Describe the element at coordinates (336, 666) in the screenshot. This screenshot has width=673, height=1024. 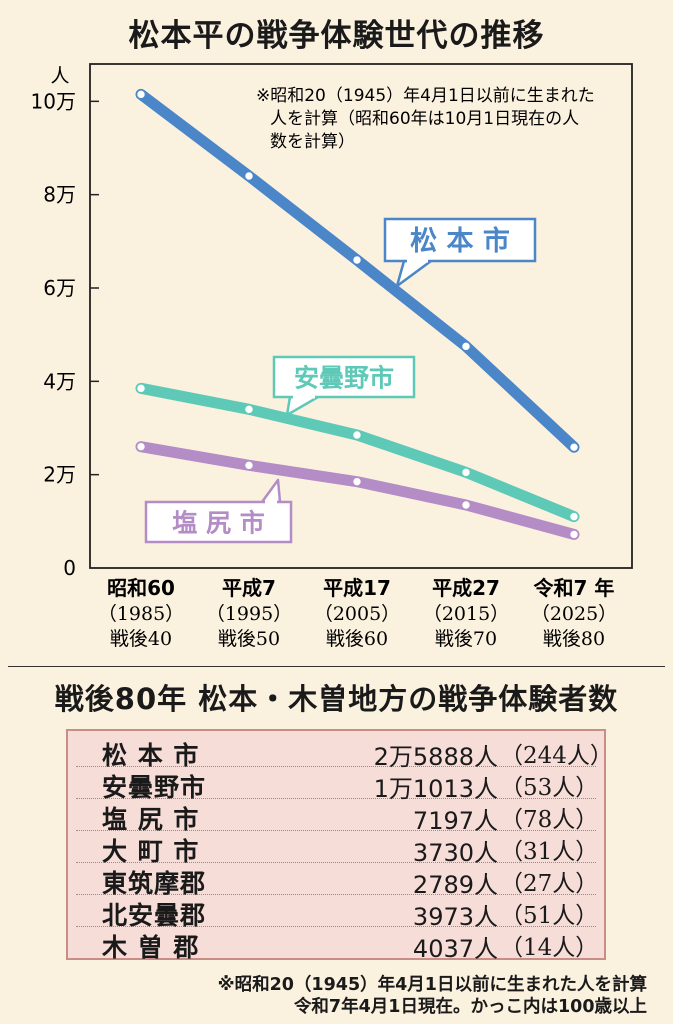
I see `section-divider` at that location.